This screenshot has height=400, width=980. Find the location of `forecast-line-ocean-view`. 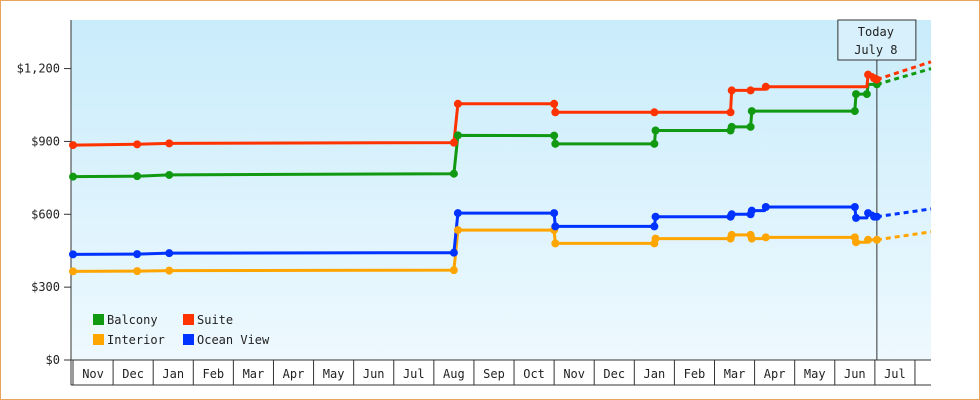

forecast-line-ocean-view is located at coordinates (904, 213).